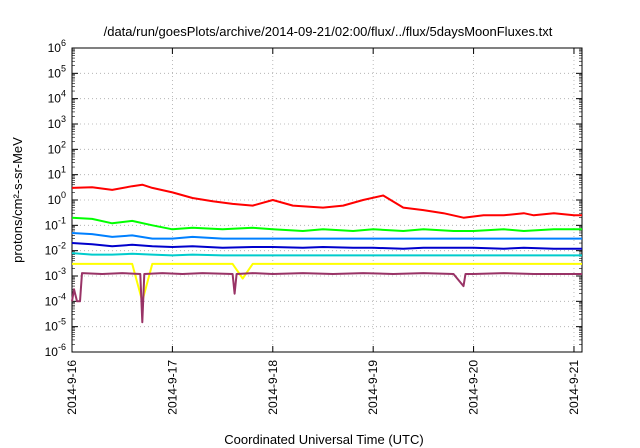 Image resolution: width=640 pixels, height=448 pixels. What do you see at coordinates (57, 147) in the screenshot?
I see `y-tick-label: 10²` at bounding box center [57, 147].